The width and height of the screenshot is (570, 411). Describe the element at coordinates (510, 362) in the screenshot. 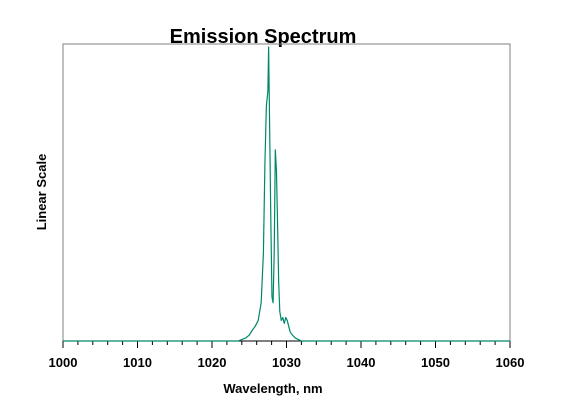

I see `x-tick-label: 1060` at that location.